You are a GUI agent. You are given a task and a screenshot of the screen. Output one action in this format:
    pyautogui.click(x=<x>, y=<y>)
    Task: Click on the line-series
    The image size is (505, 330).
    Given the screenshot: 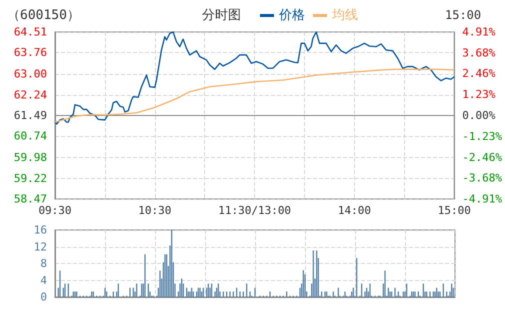 What is the action you would take?
    pyautogui.click(x=254, y=95)
    